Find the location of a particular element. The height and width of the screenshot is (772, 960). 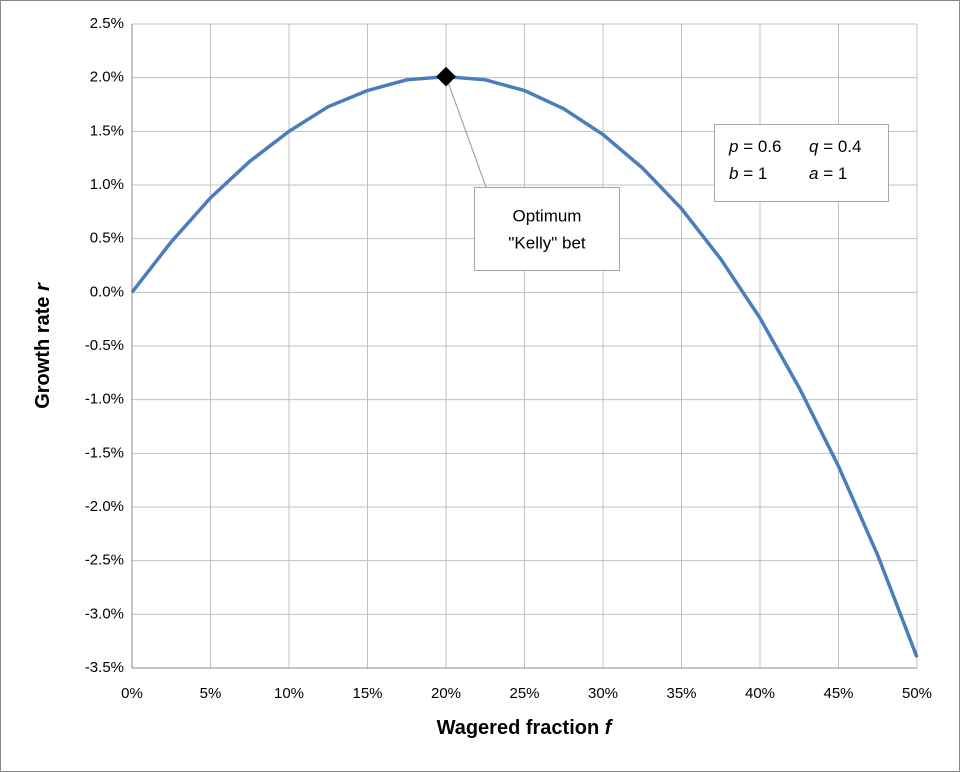

y-tick-label: 0.5% is located at coordinates (107, 238).